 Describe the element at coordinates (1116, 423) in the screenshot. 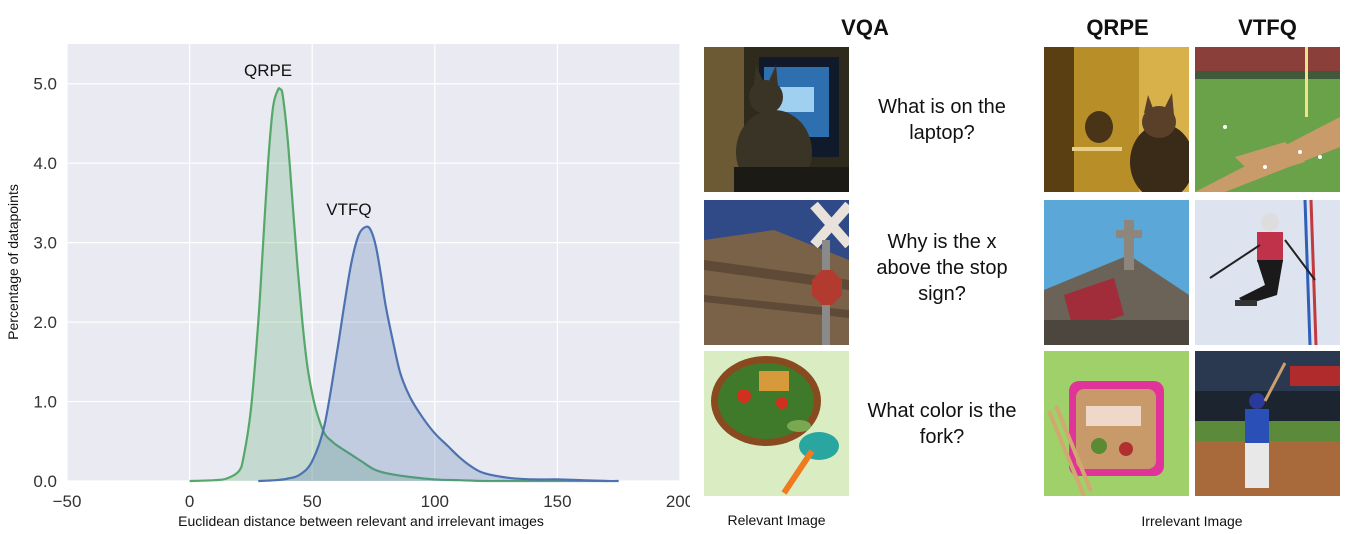

I see `irrelevant-image-qrpe-pink-bento` at that location.